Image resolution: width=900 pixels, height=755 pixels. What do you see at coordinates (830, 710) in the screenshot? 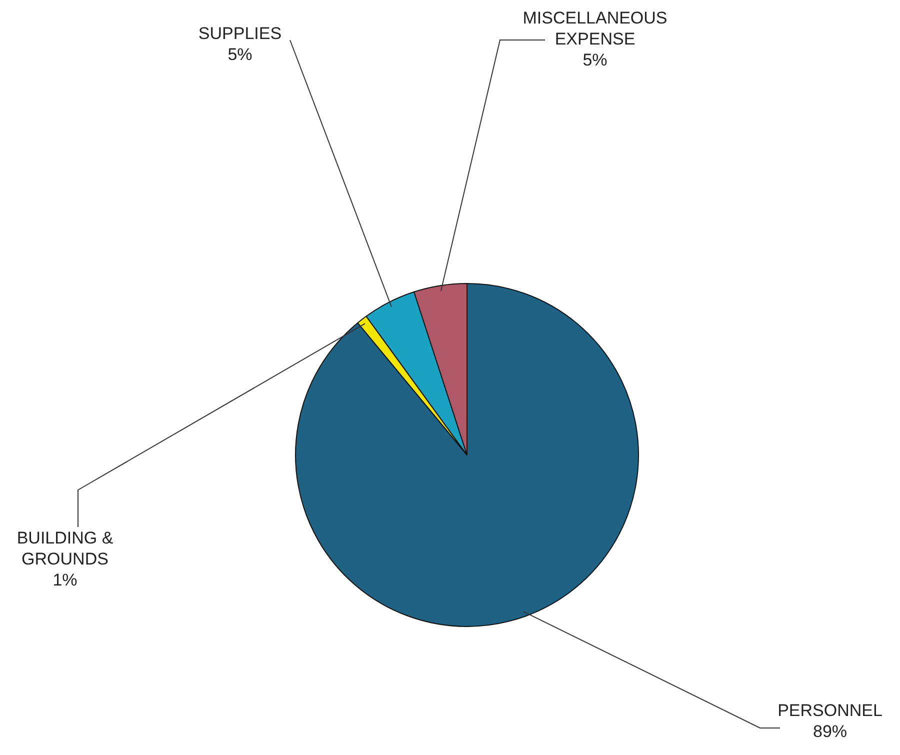
I see `slice-label: PERSONNEL` at bounding box center [830, 710].